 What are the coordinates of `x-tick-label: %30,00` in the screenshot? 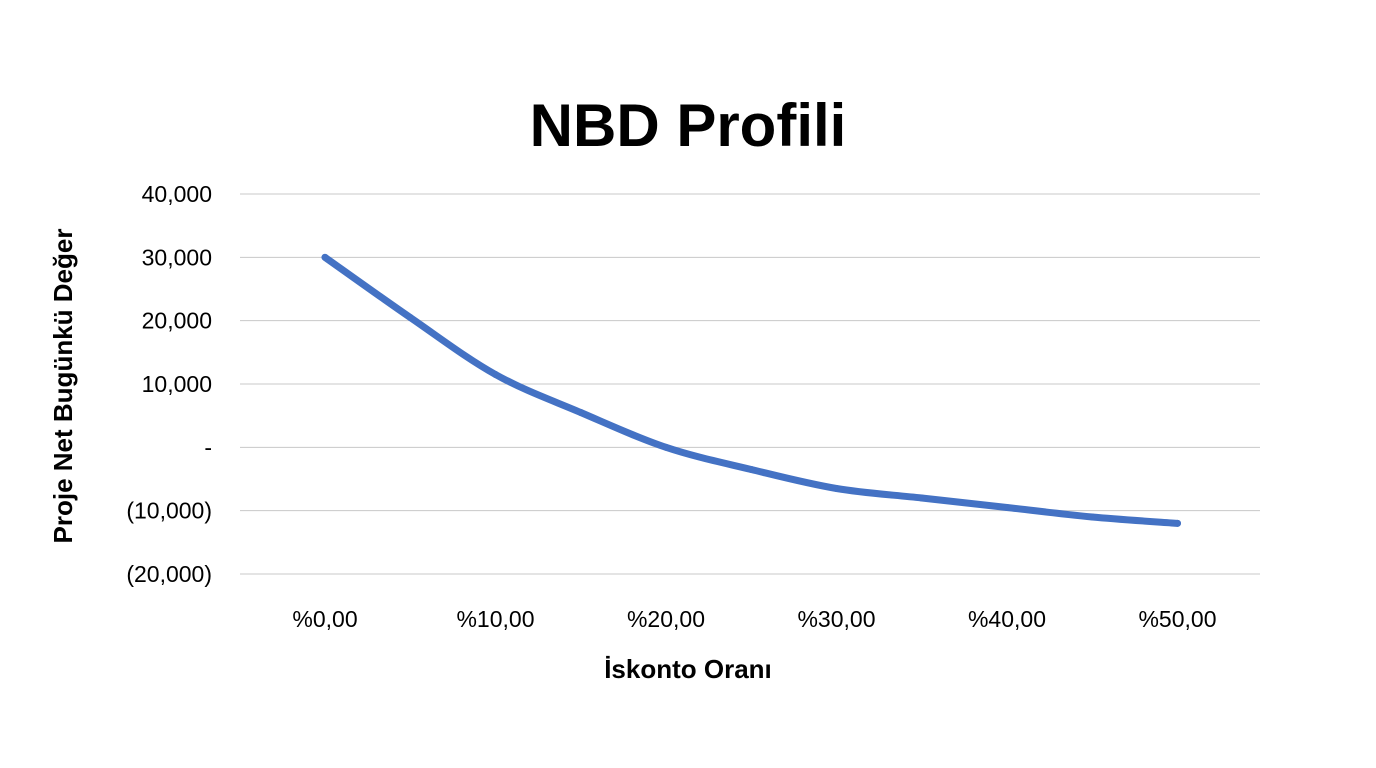 It's located at (836, 619).